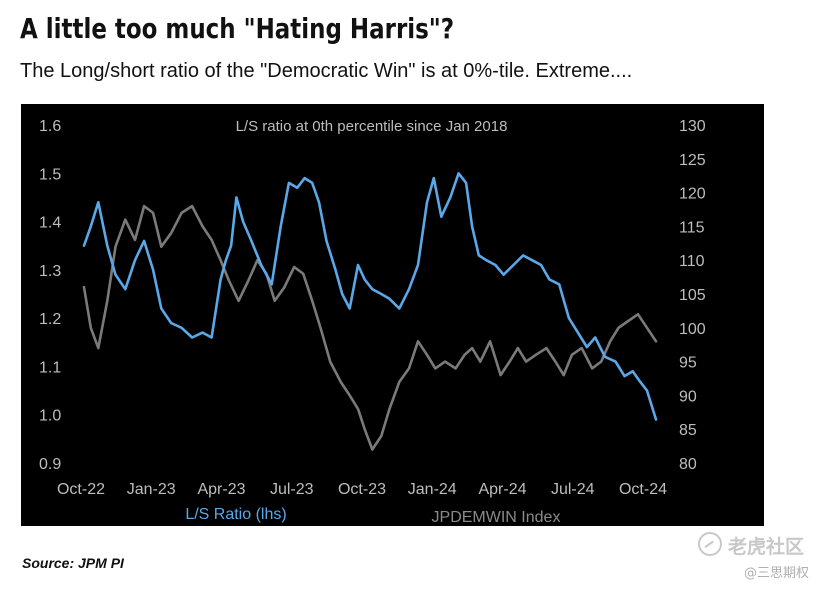  I want to click on page-title: A little too much "Hating Harris"?, so click(237, 28).